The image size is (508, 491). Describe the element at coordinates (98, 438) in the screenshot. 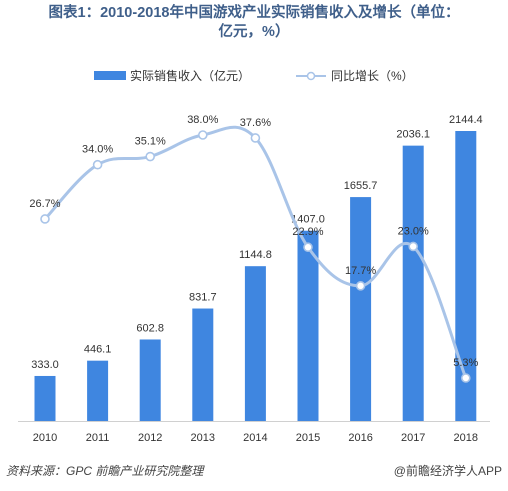

I see `x-tick-2011: 2011` at that location.